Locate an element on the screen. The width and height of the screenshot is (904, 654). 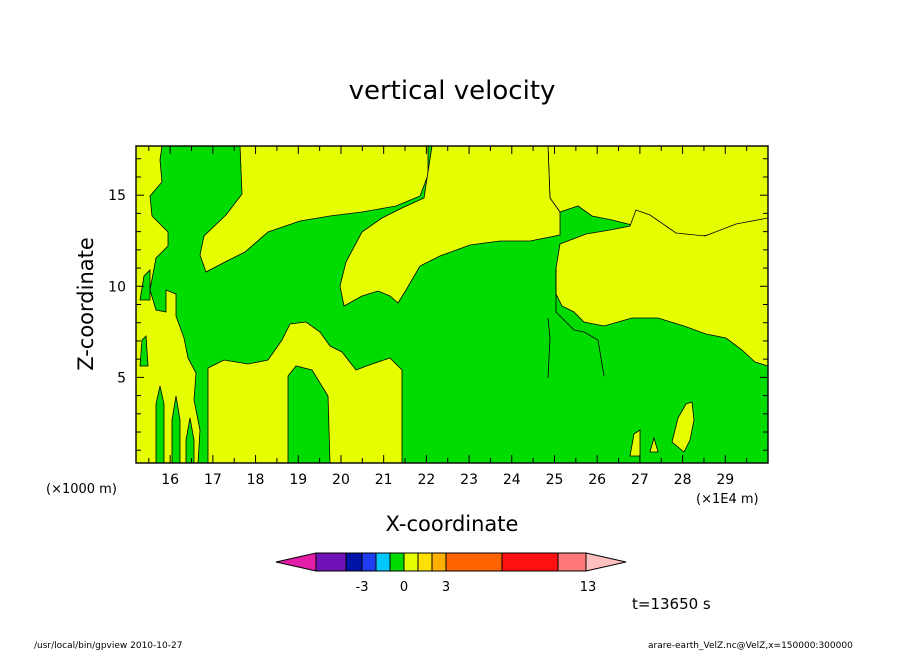
y-tick-labels: 5 10 15 is located at coordinates (117, 287).